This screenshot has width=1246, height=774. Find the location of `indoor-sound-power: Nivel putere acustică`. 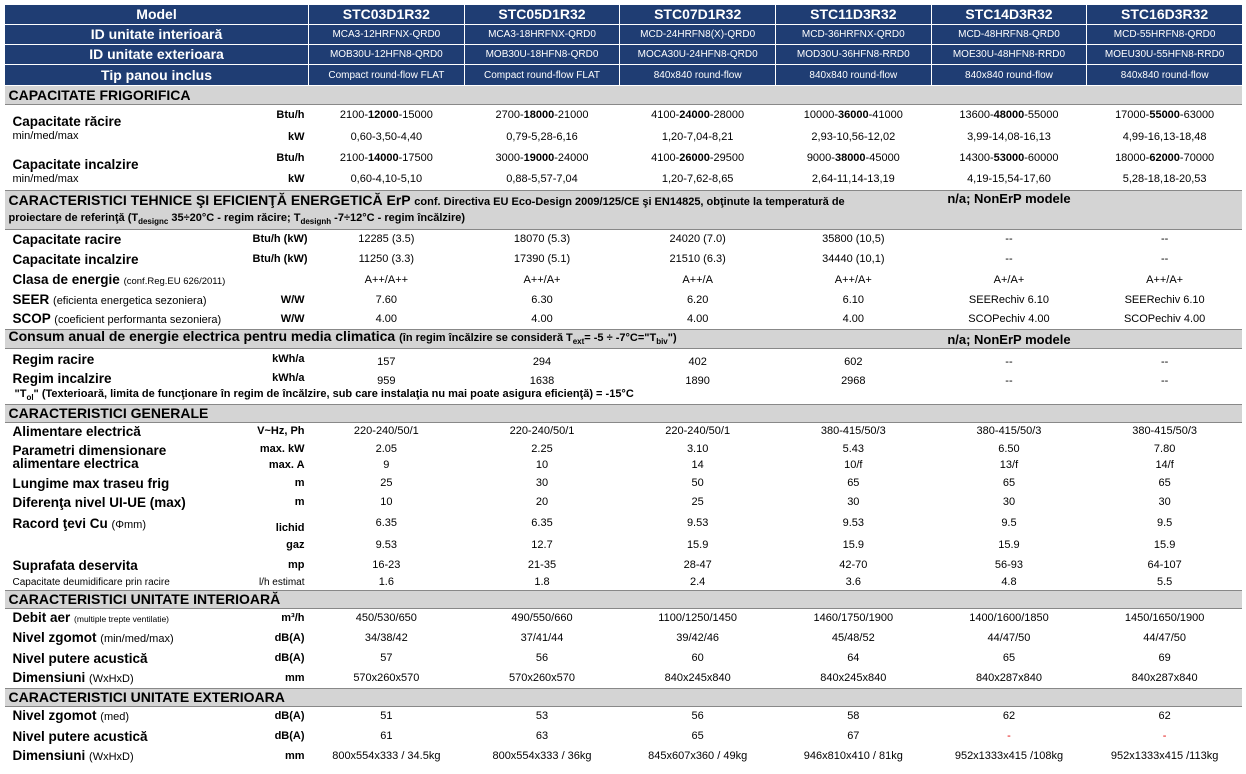

indoor-sound-power: Nivel putere acustică is located at coordinates (129, 659).